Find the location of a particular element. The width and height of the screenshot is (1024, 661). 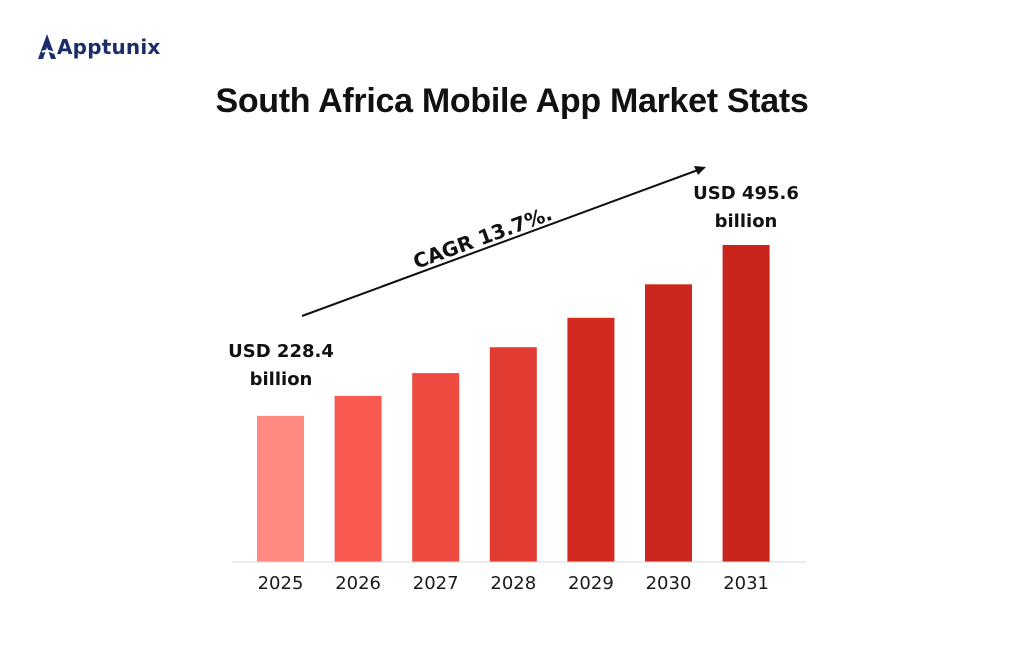

x-tick-2027: 2027 is located at coordinates (436, 583).